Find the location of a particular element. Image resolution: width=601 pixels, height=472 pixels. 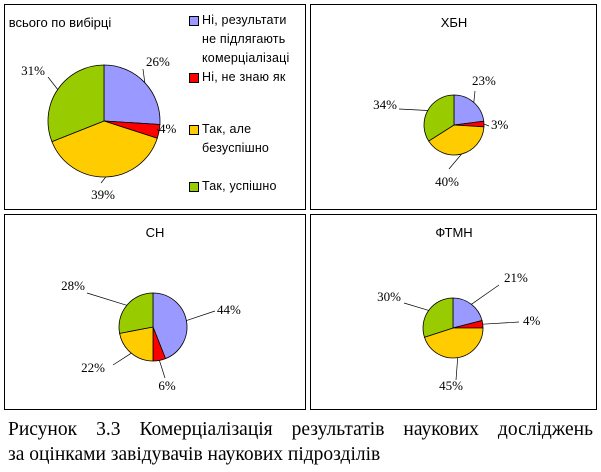

data-label: 23% is located at coordinates (484, 80).